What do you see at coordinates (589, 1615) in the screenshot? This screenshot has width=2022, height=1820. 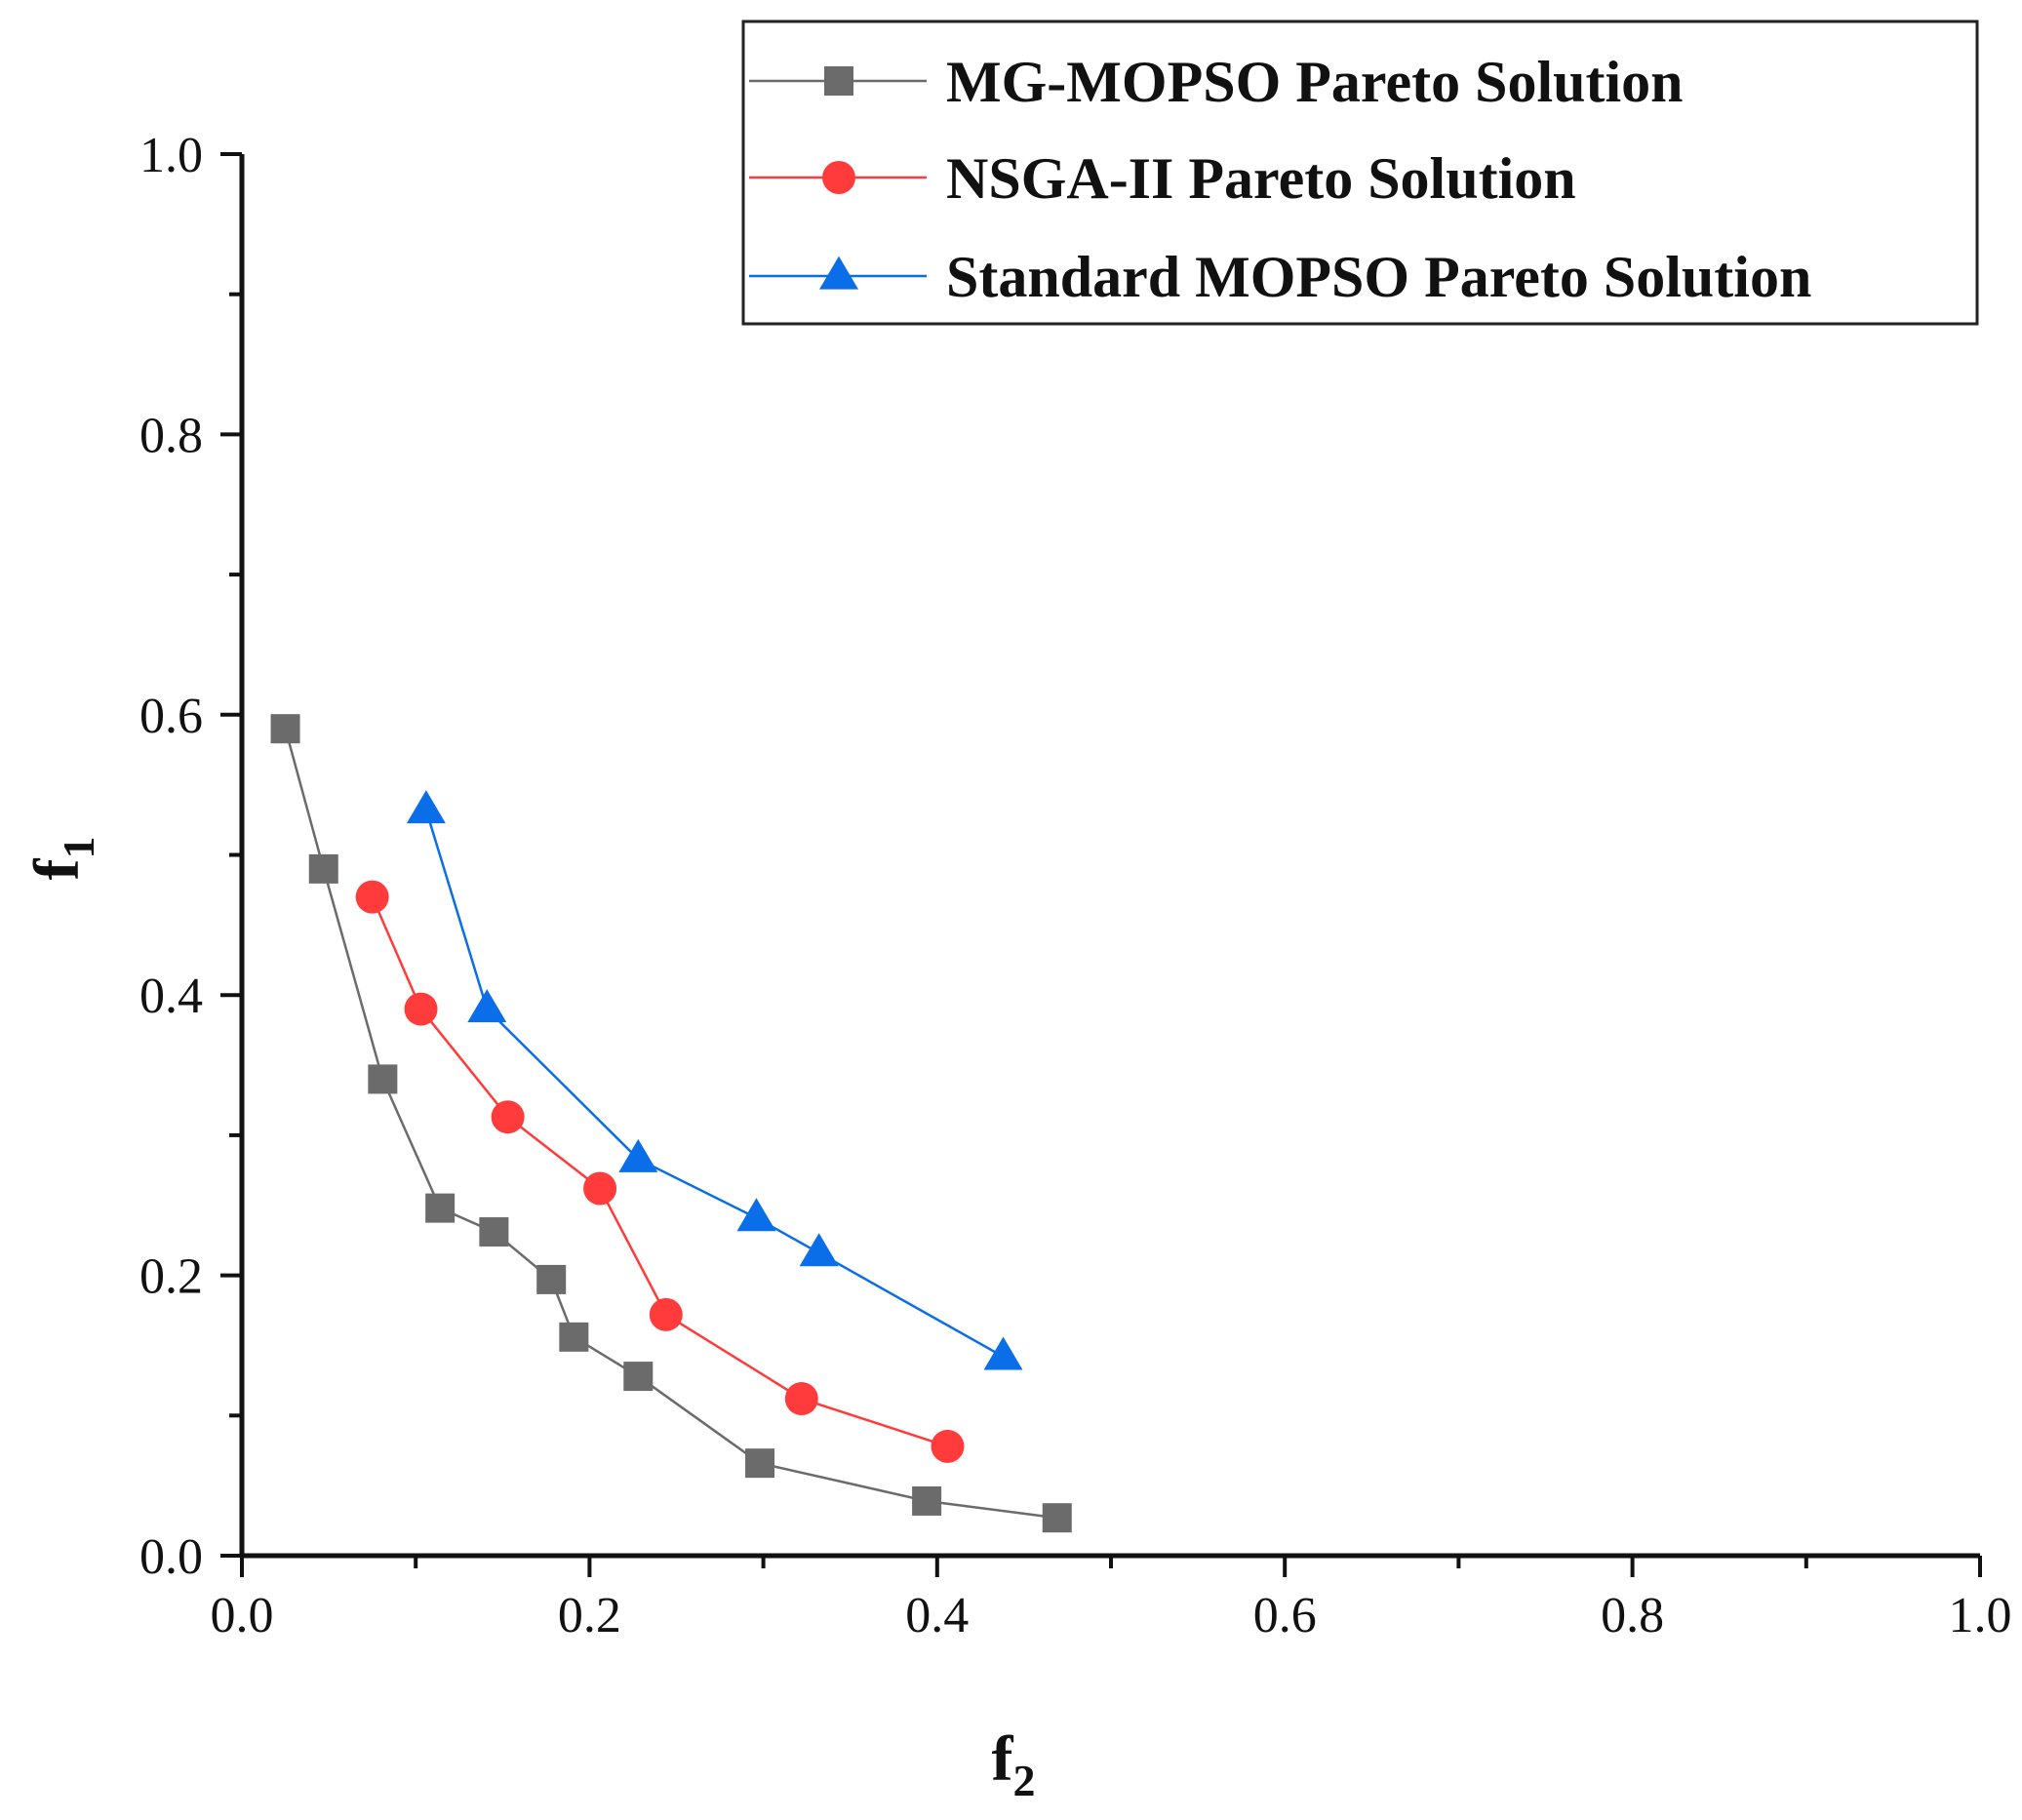 I see `x-tick-label: 0.2` at bounding box center [589, 1615].